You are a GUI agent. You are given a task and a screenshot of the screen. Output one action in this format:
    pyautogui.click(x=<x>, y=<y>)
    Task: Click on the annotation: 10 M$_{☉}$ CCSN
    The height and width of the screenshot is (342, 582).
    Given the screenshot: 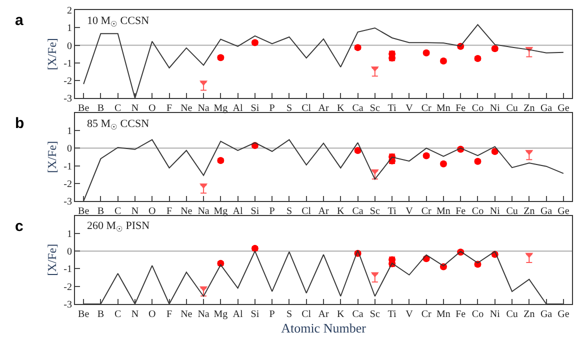 What is the action you would take?
    pyautogui.click(x=118, y=21)
    